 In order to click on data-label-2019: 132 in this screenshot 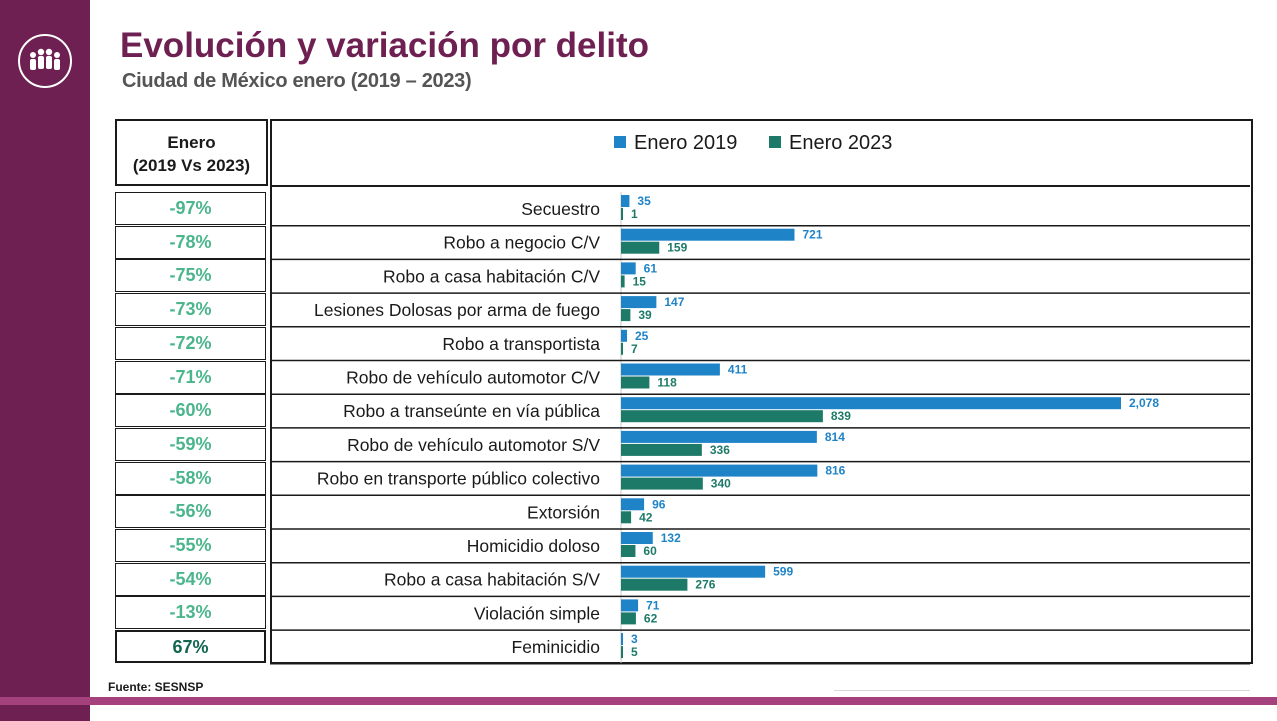, I will do `click(671, 538)`.